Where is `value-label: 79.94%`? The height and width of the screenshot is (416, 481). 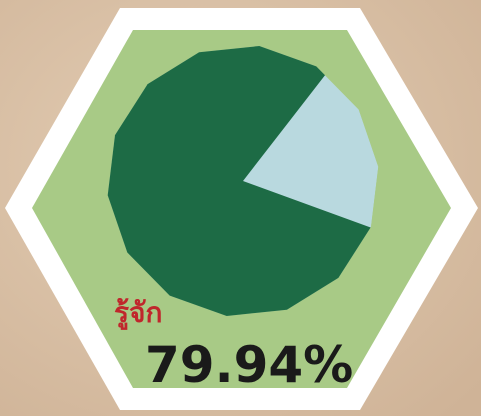 value-label: 79.94% is located at coordinates (249, 365).